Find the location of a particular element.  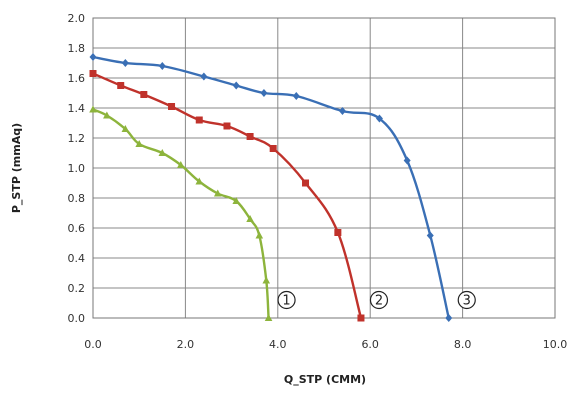

y-tick-label: 1.6 is located at coordinates (77, 78).